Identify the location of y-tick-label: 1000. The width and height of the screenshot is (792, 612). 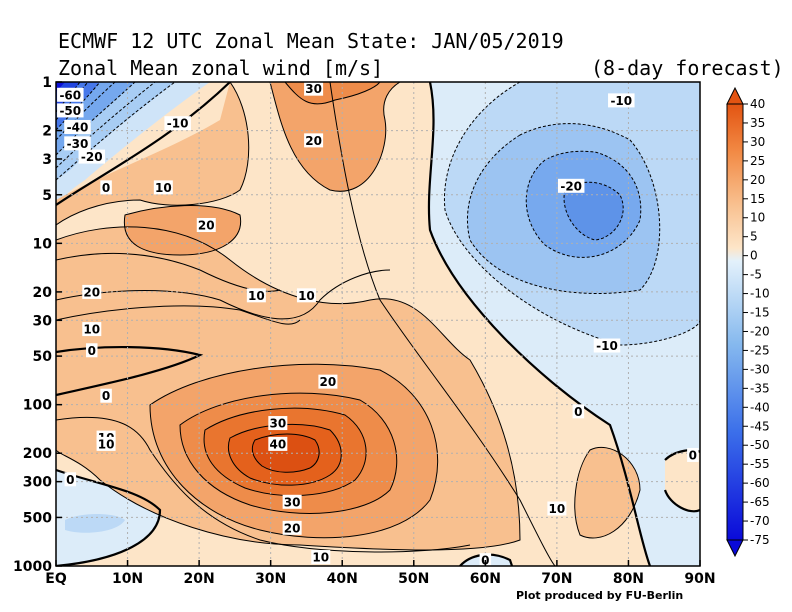
(32, 567).